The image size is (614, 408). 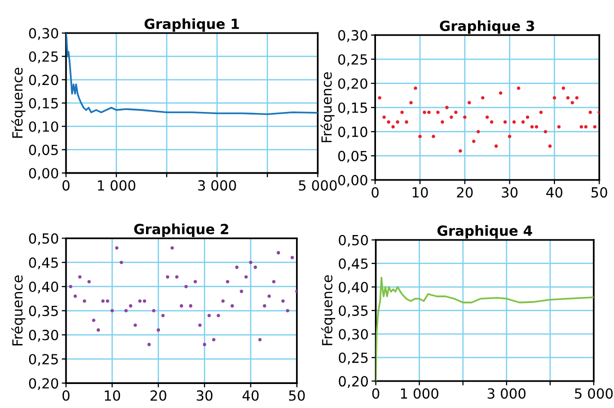 I want to click on chart-title: Graphique 1, so click(x=191, y=25).